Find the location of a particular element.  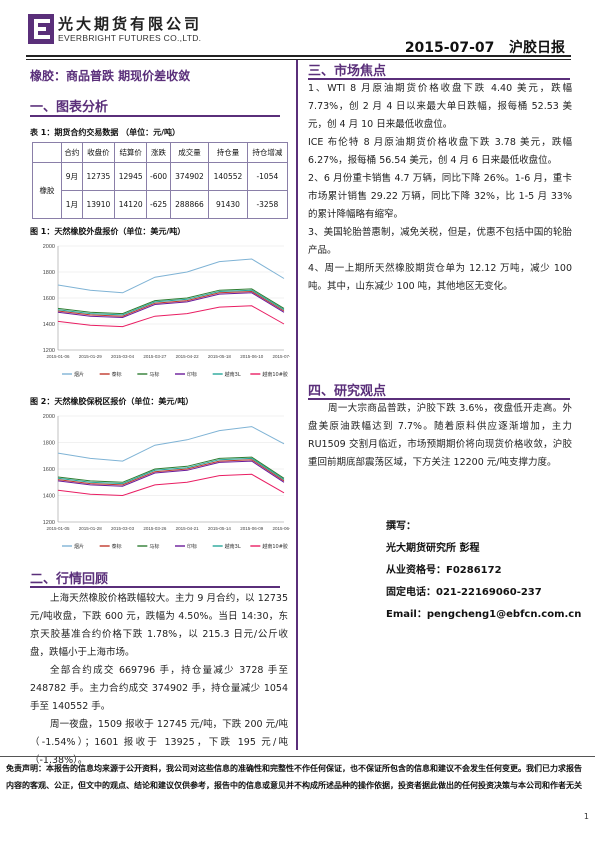

author-name: 光大期货研究所 彭程 is located at coordinates (433, 548).